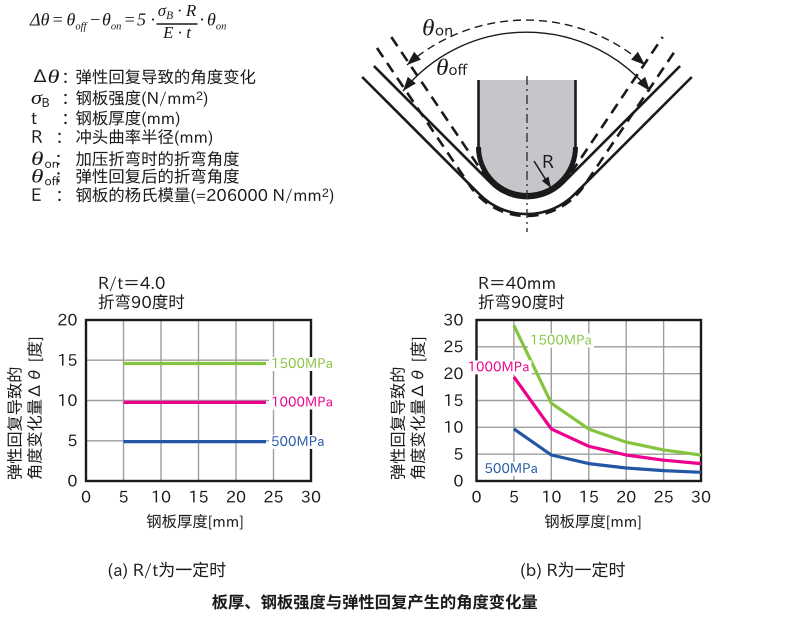 This screenshot has height=621, width=800. What do you see at coordinates (39, 20) in the screenshot?
I see `svg-text: Δθ` at bounding box center [39, 20].